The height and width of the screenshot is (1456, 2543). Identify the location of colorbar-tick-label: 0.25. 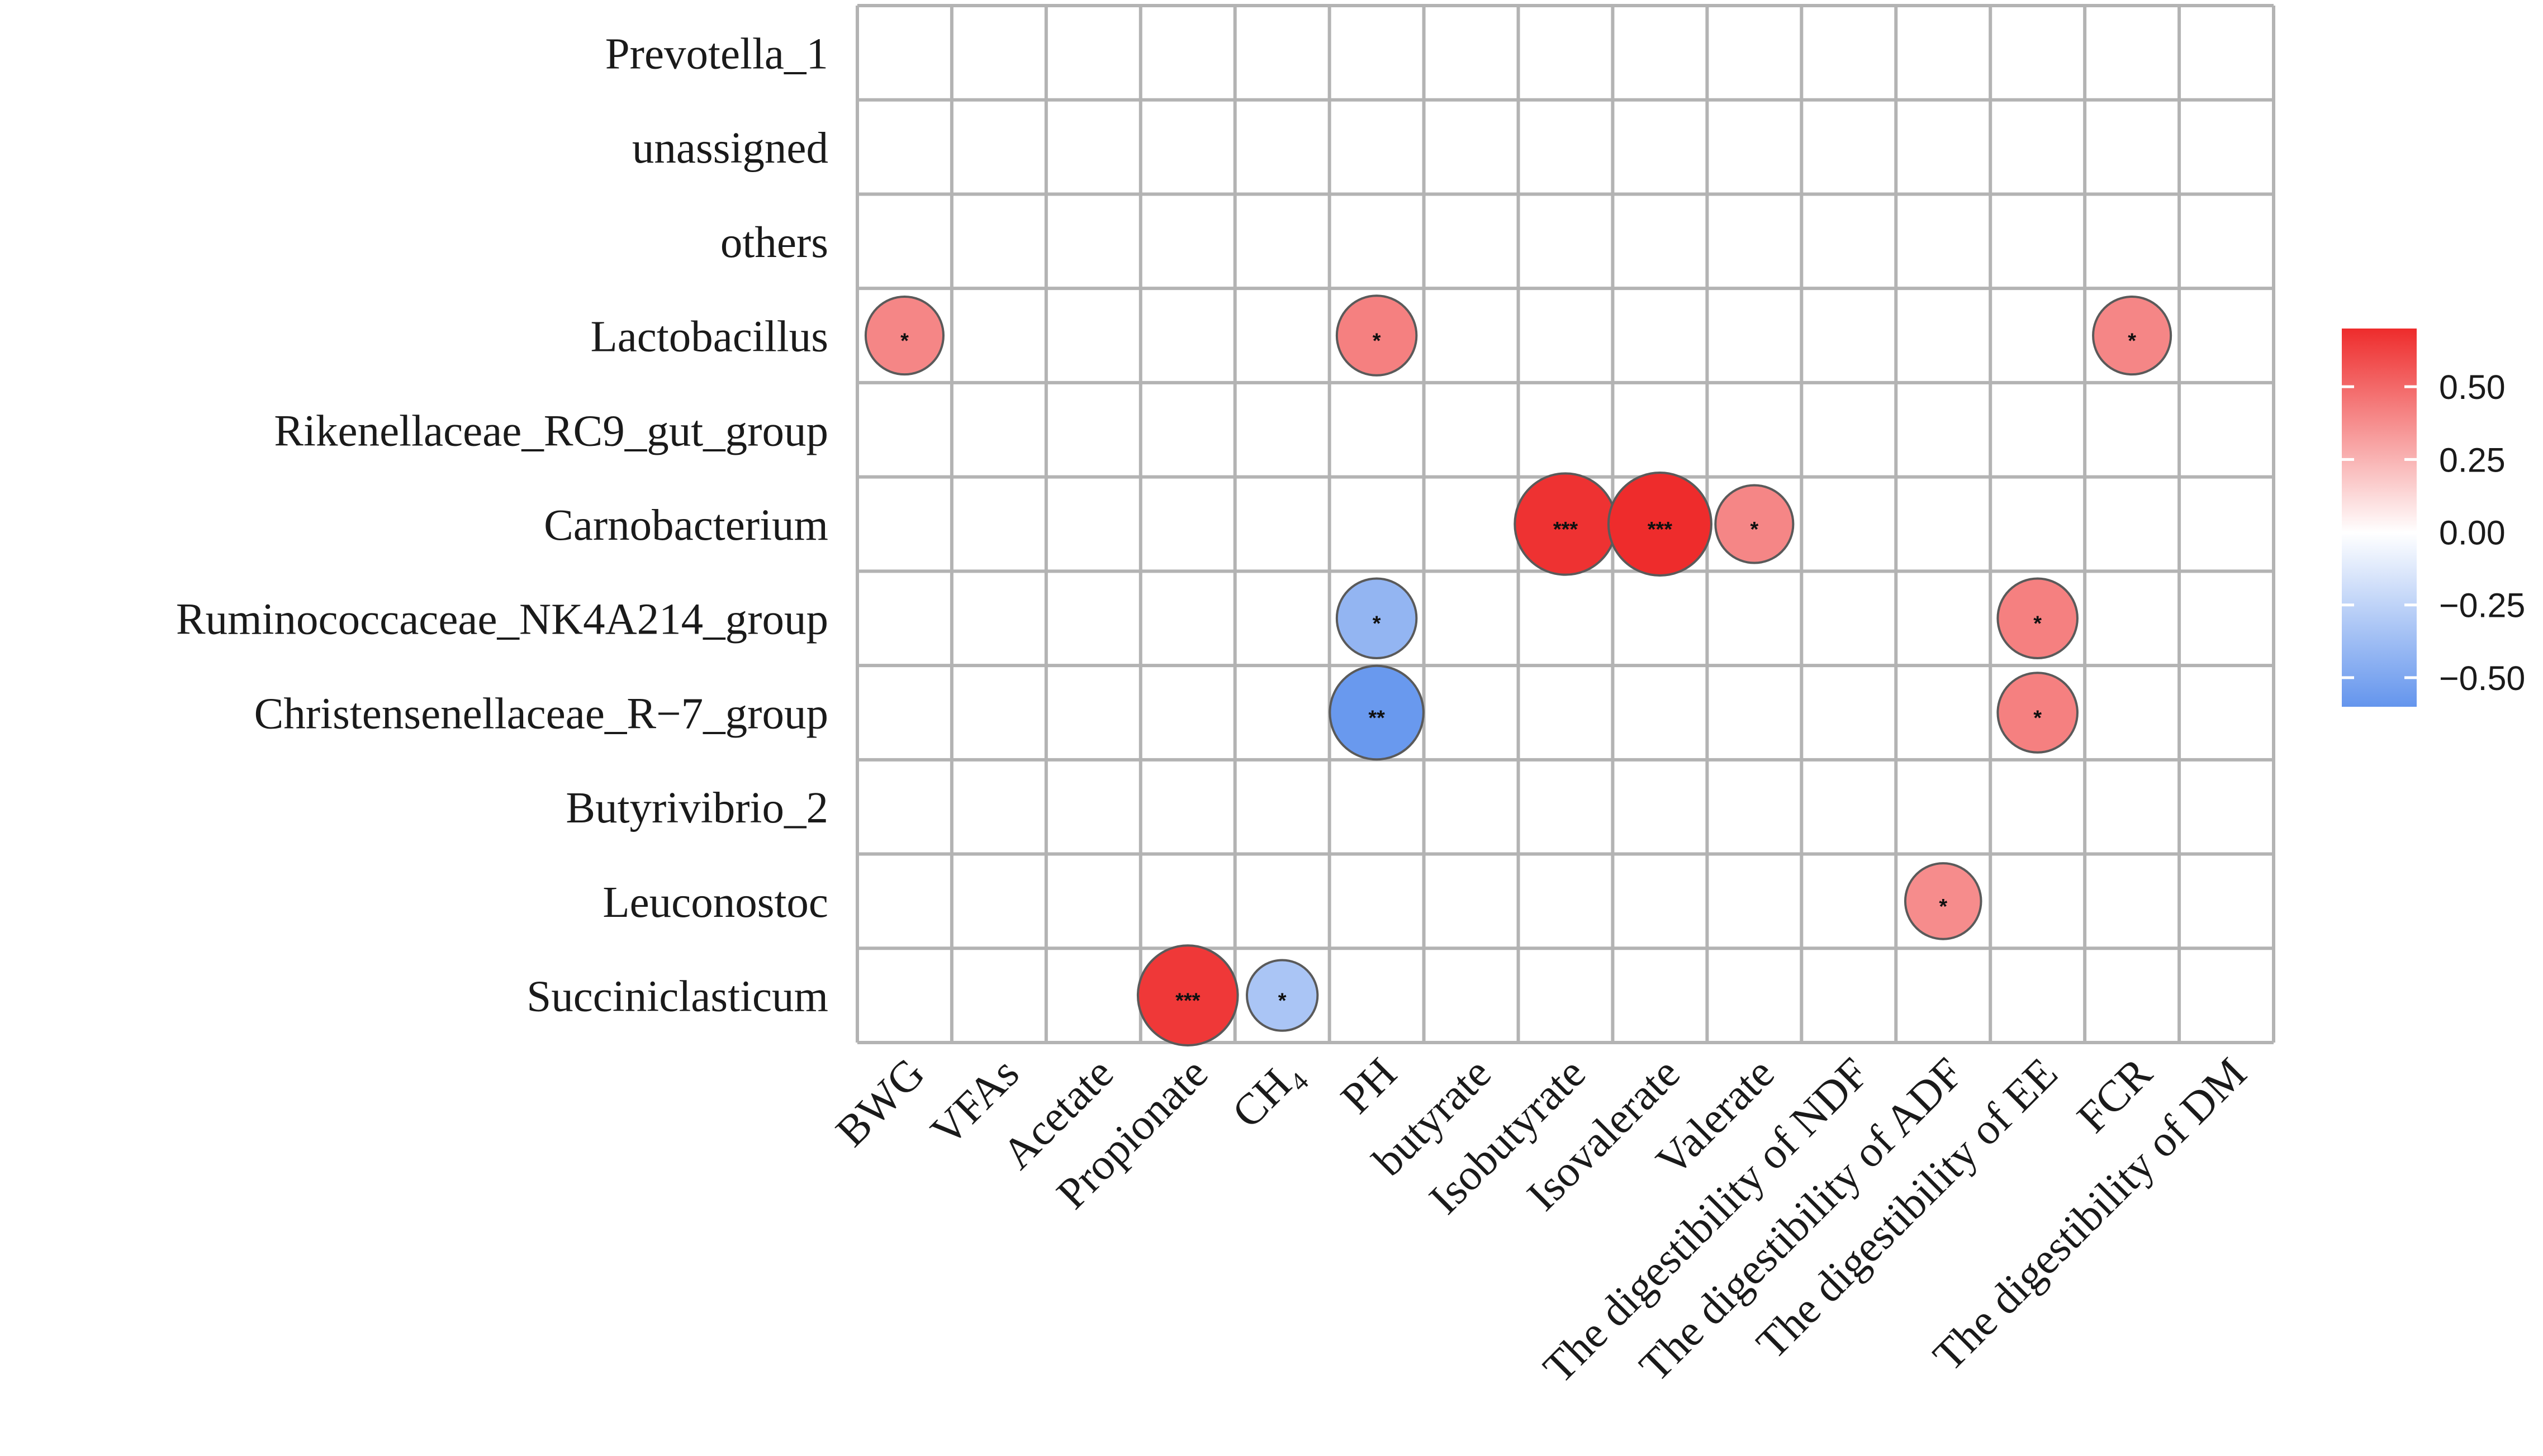
(2472, 460).